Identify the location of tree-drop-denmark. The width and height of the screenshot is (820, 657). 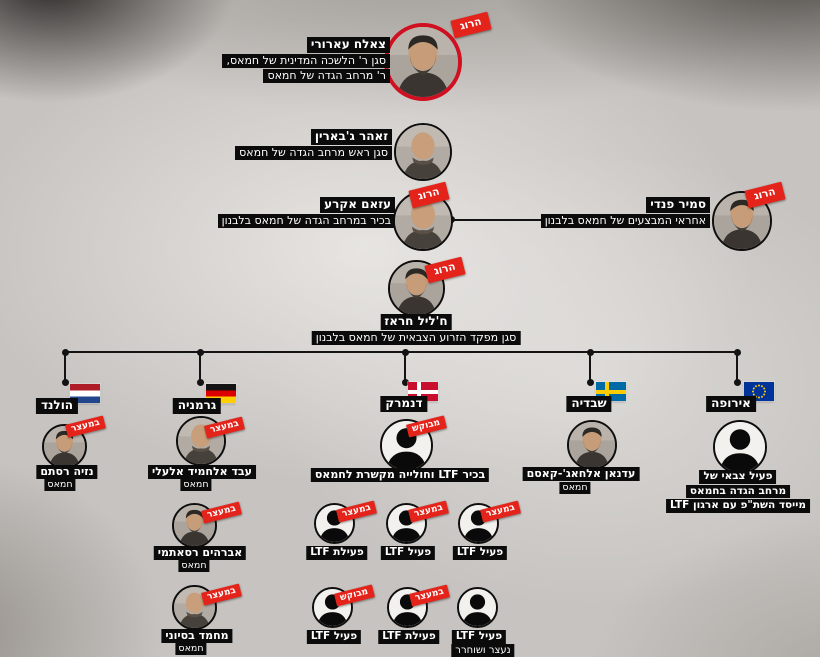
(405, 367).